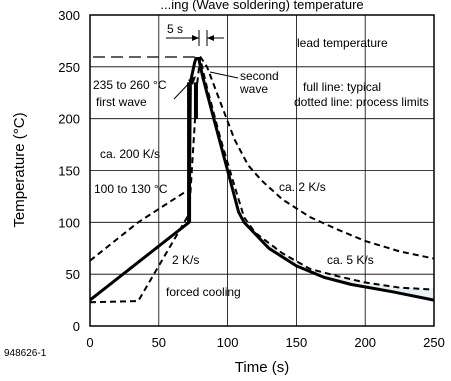 The width and height of the screenshot is (451, 381). I want to click on second-wave-label-1: second, so click(259, 76).